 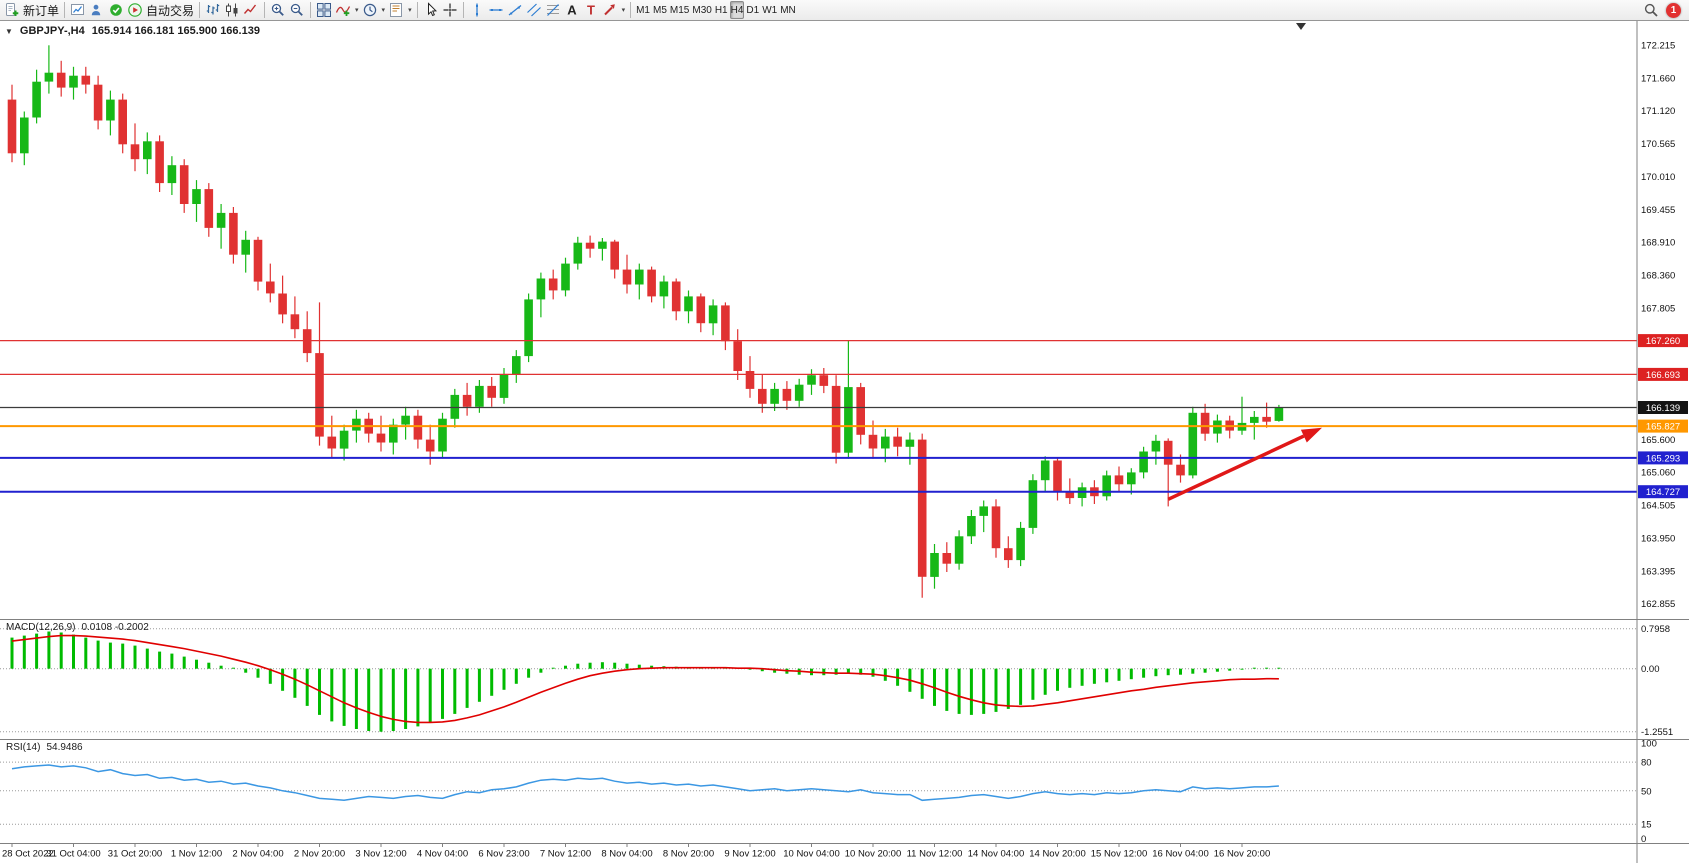 I want to click on one-click-trading-toggle: ▼, so click(x=9, y=31).